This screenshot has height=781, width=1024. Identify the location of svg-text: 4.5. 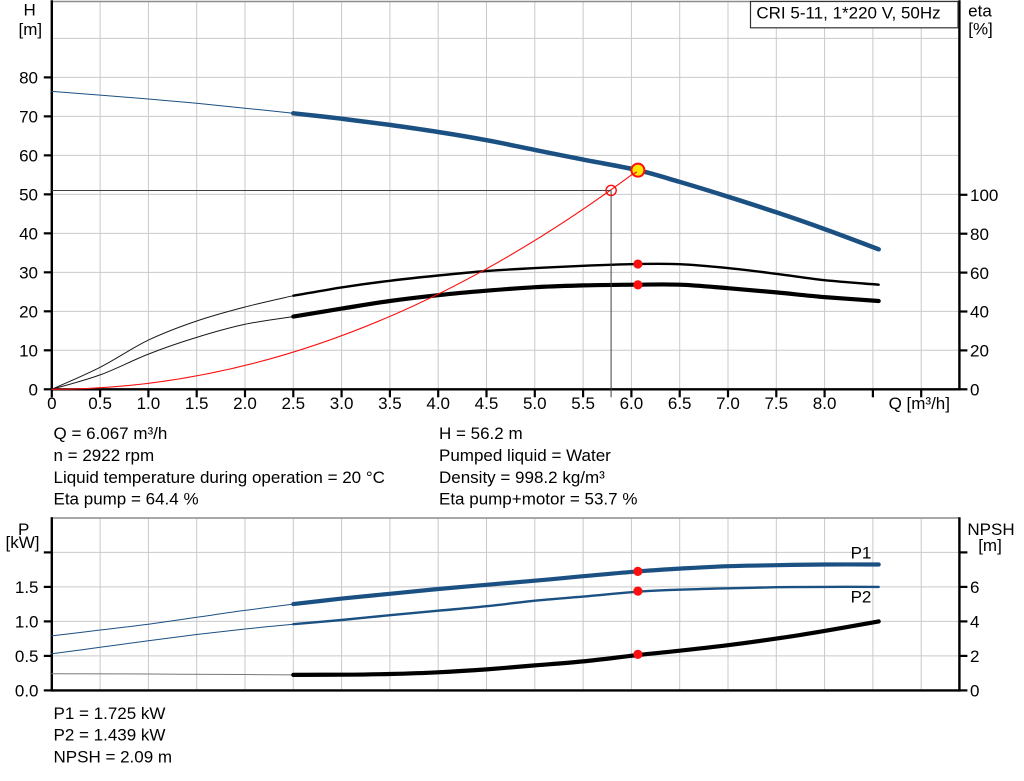
(487, 403).